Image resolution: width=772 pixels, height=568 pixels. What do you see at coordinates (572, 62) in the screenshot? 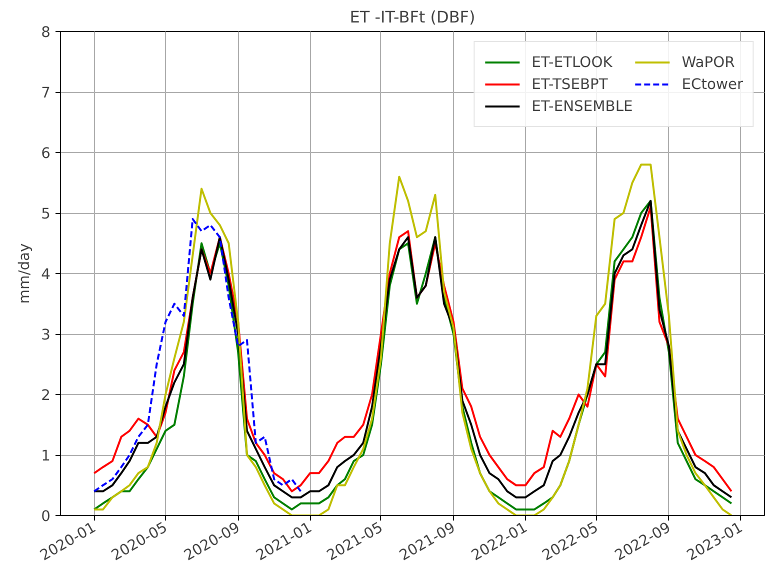
I see `legend-label: ET-ETLOOK` at bounding box center [572, 62].